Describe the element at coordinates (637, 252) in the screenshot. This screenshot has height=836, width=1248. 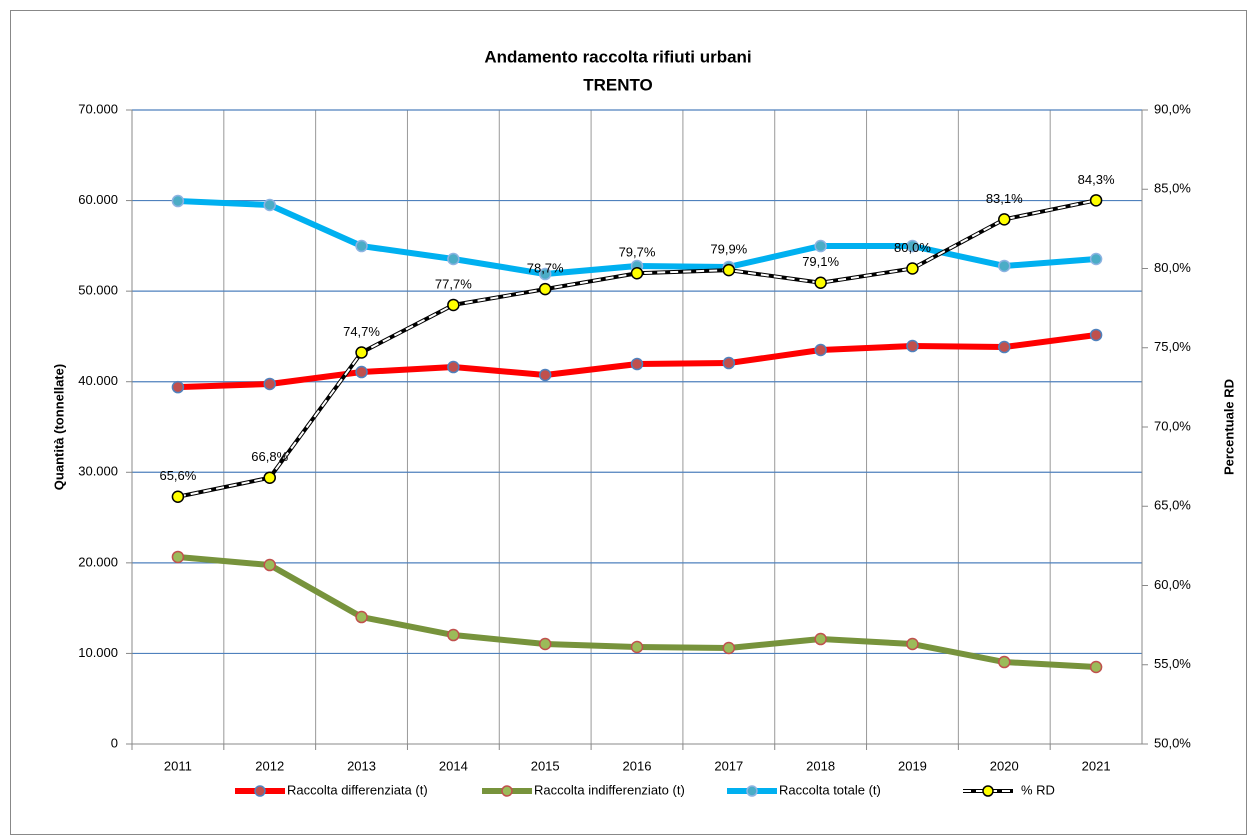
I see `data-label: 79,7%` at that location.